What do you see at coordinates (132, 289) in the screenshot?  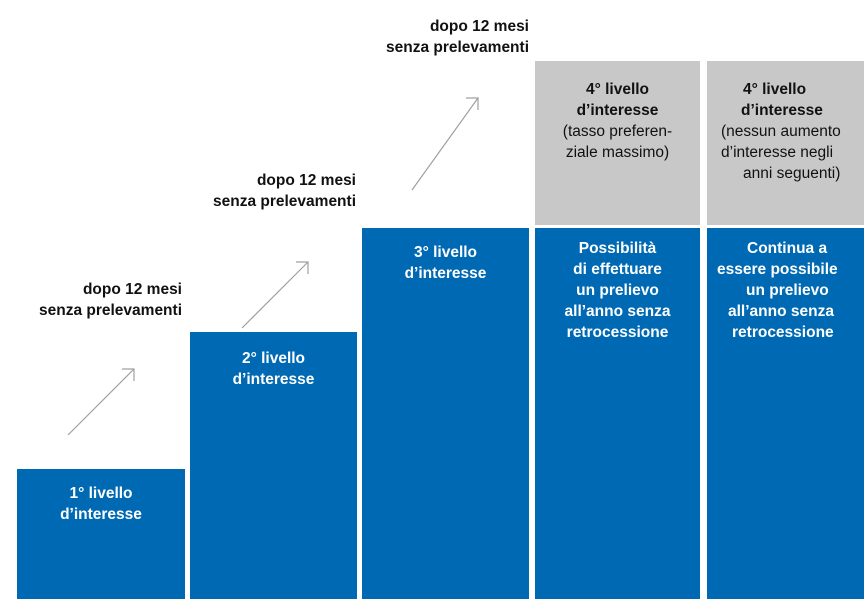 I see `caption-1-line-1: dopo 12 mesi` at bounding box center [132, 289].